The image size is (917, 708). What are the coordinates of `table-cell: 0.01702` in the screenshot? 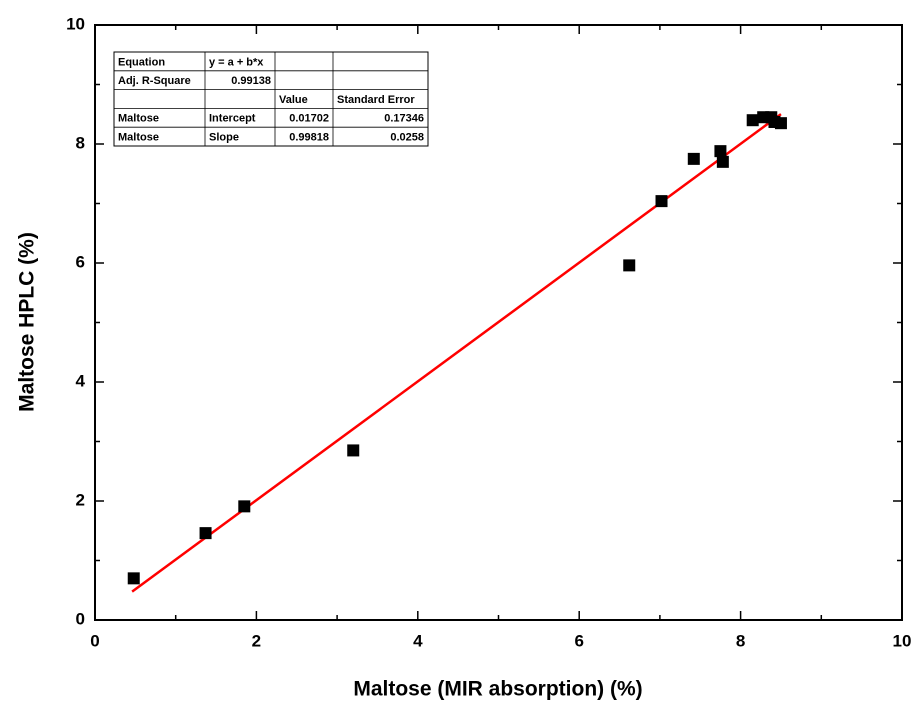 It's located at (309, 119).